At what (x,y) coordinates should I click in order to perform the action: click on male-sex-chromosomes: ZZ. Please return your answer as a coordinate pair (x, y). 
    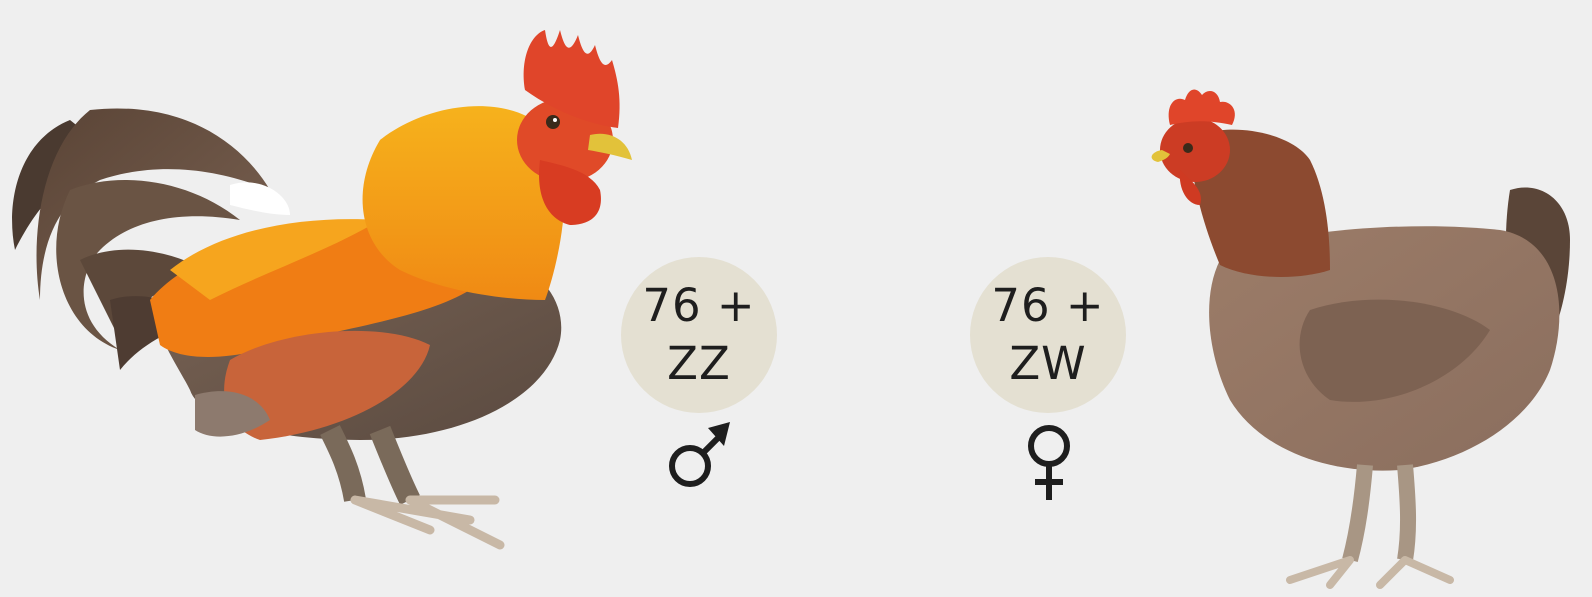
    Looking at the image, I should click on (699, 363).